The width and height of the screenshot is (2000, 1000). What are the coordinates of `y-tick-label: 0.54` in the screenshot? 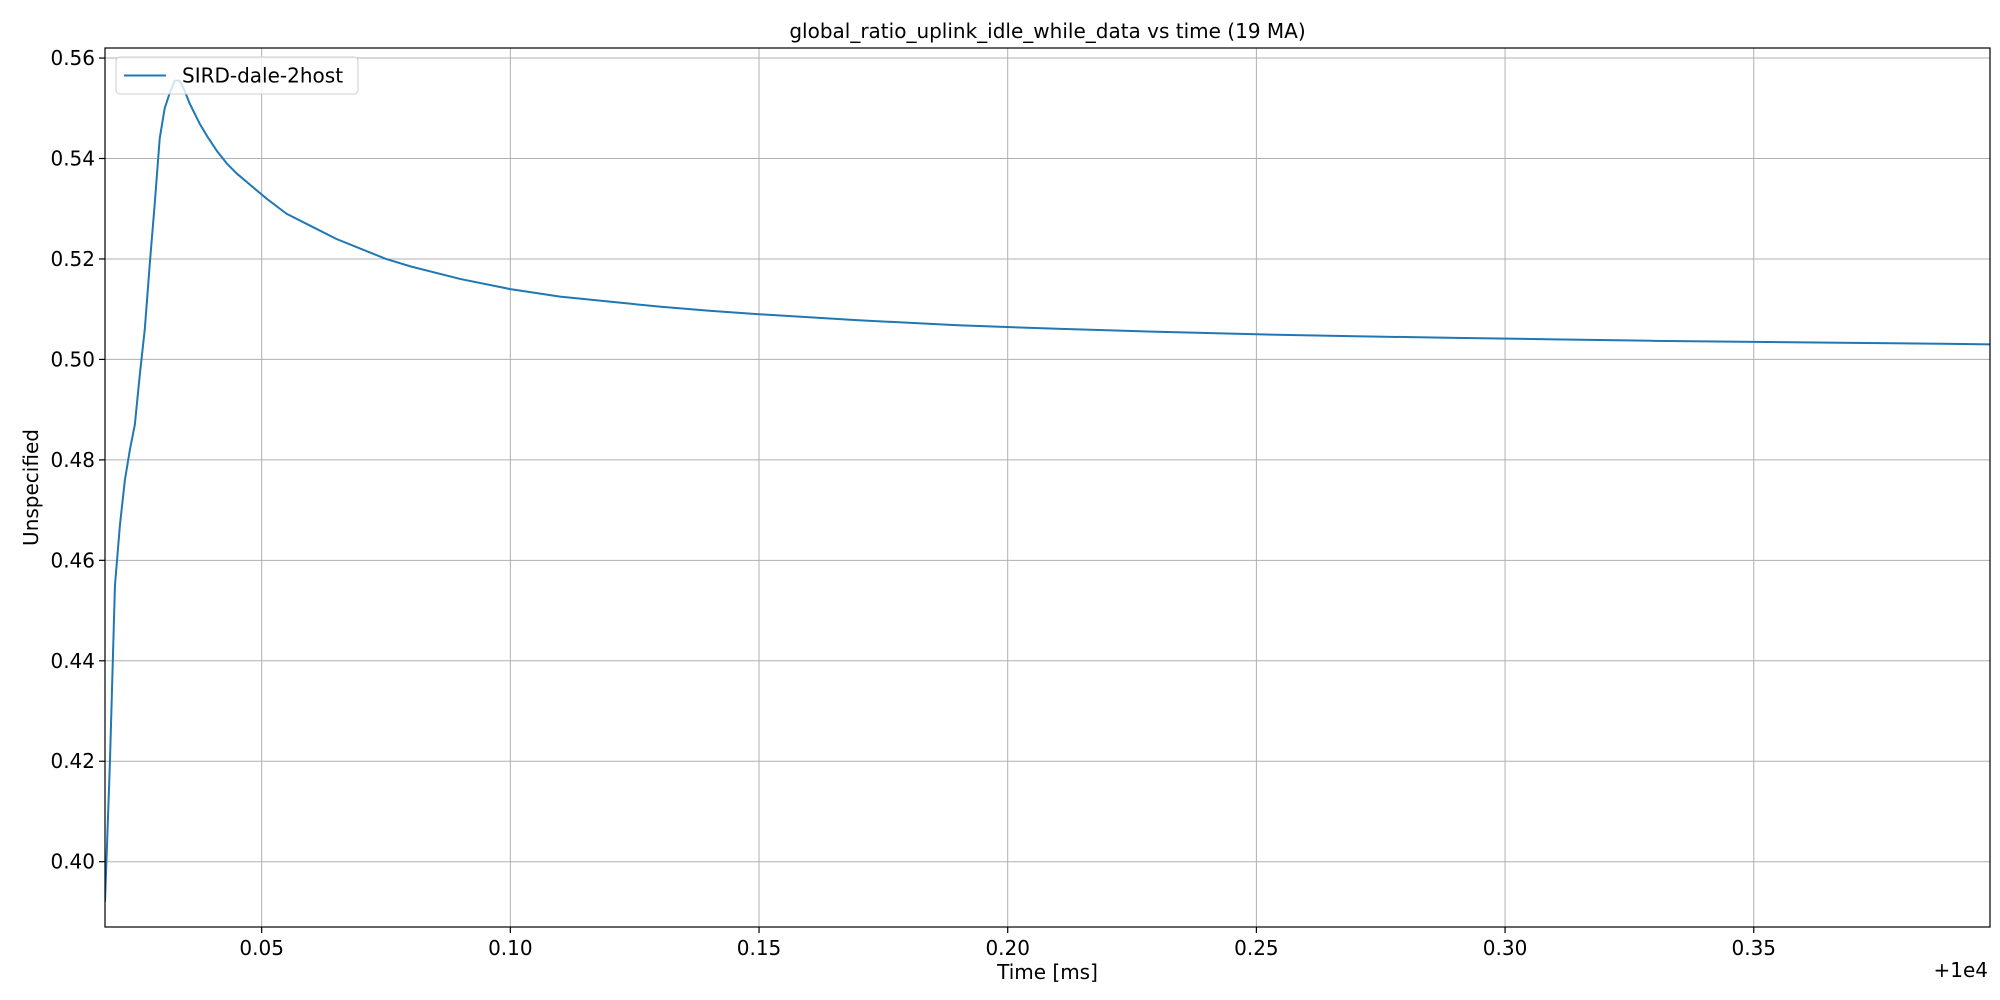 It's located at (72, 159).